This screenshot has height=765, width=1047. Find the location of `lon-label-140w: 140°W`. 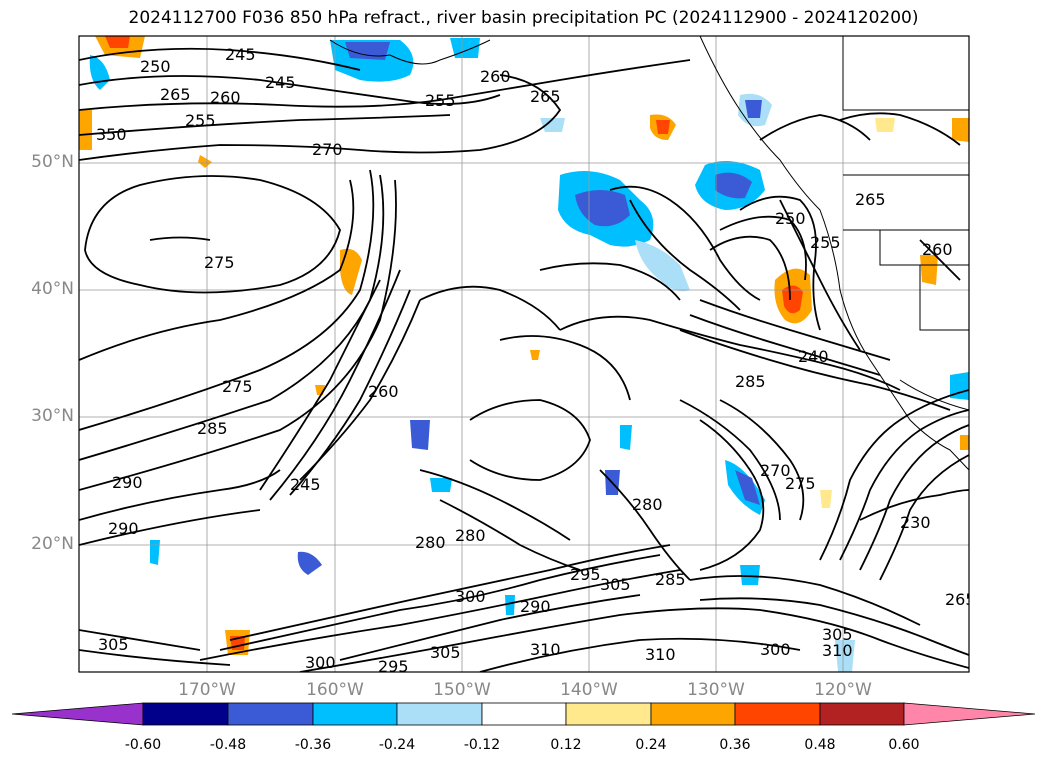

lon-label-140w: 140°W is located at coordinates (589, 690).